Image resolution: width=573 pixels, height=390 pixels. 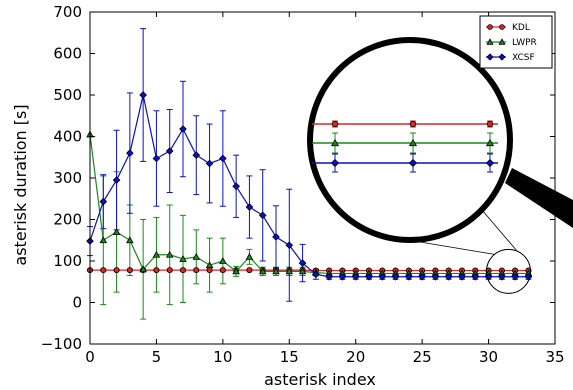 What do you see at coordinates (523, 58) in the screenshot?
I see `legend-label-xcsf: XCSF` at bounding box center [523, 58].